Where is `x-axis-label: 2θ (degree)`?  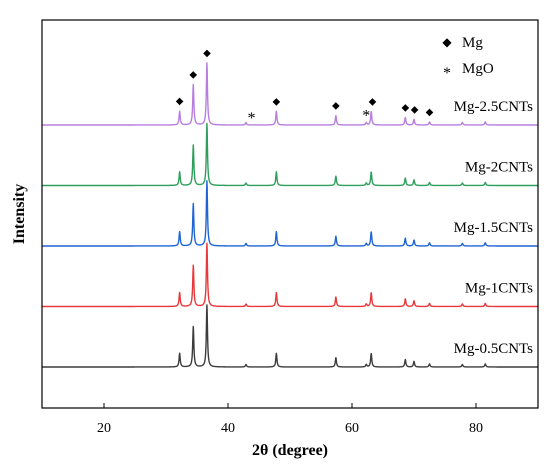 x-axis-label: 2θ (degree) is located at coordinates (290, 450).